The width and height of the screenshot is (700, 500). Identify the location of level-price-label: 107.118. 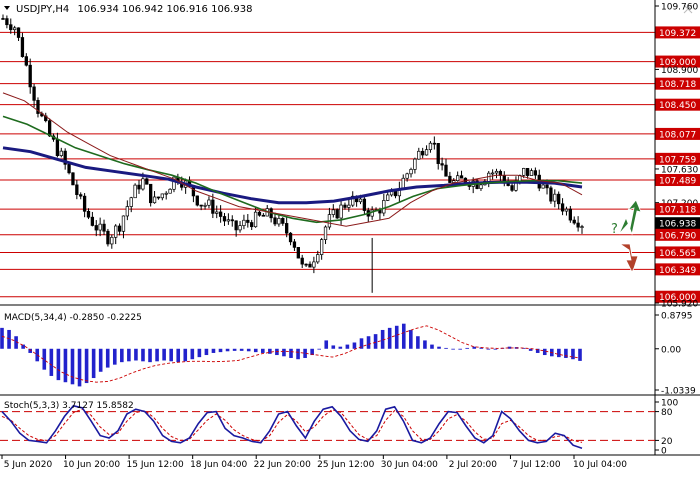
(677, 211).